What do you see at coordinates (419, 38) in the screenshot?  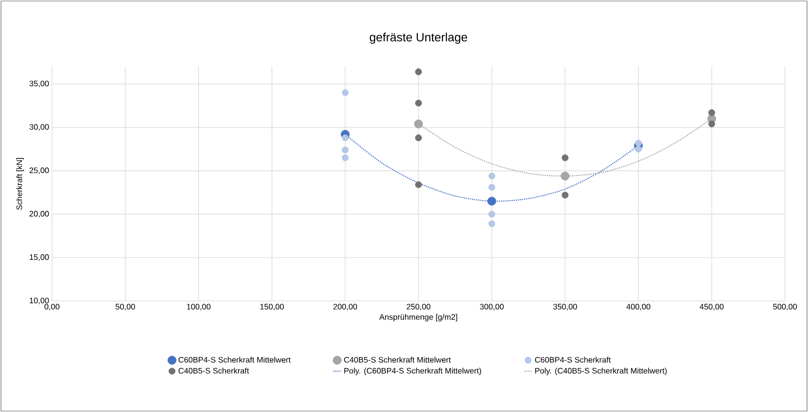 I see `chart-title: gefräste Unterlage` at bounding box center [419, 38].